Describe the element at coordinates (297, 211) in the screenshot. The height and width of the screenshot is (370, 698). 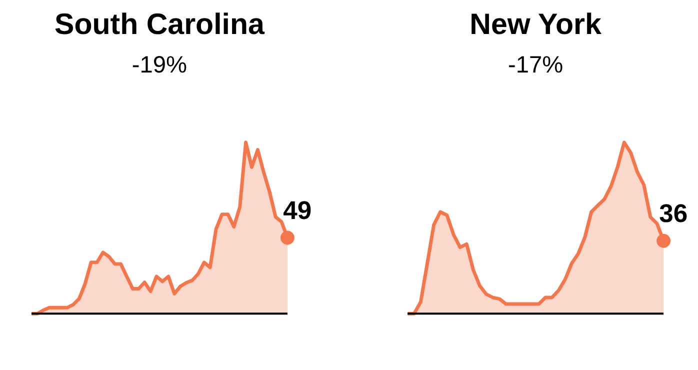
I see `annotation: 49` at that location.